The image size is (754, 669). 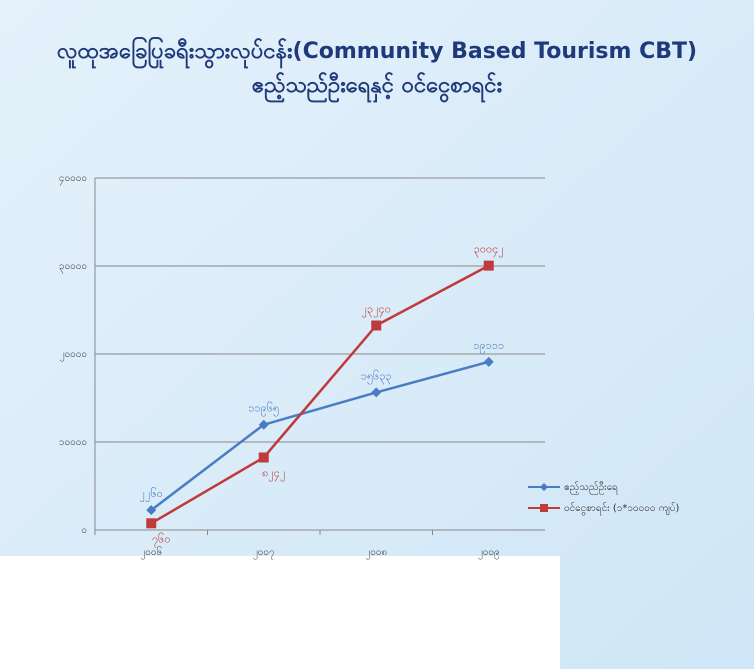 What do you see at coordinates (376, 553) in the screenshot?
I see `x-tick-label: ၂၀၀၈` at bounding box center [376, 553].